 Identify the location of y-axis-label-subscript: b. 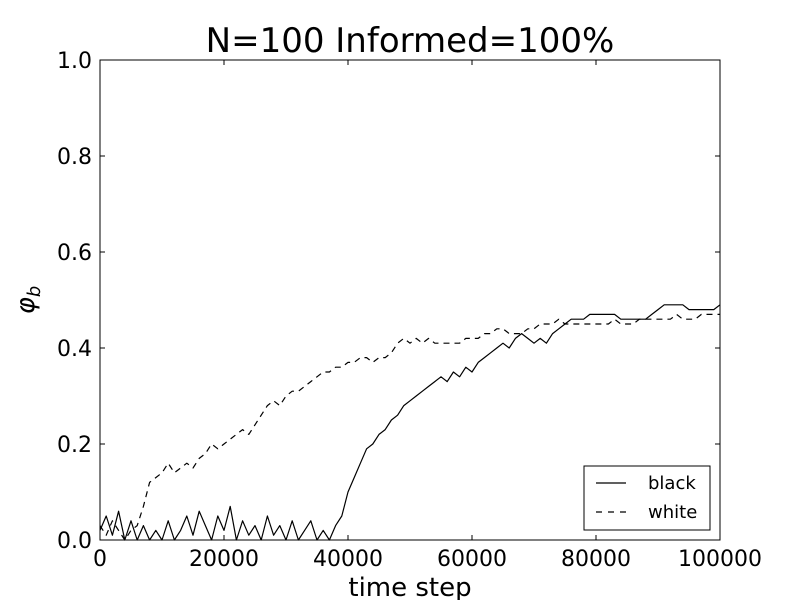
(34, 291).